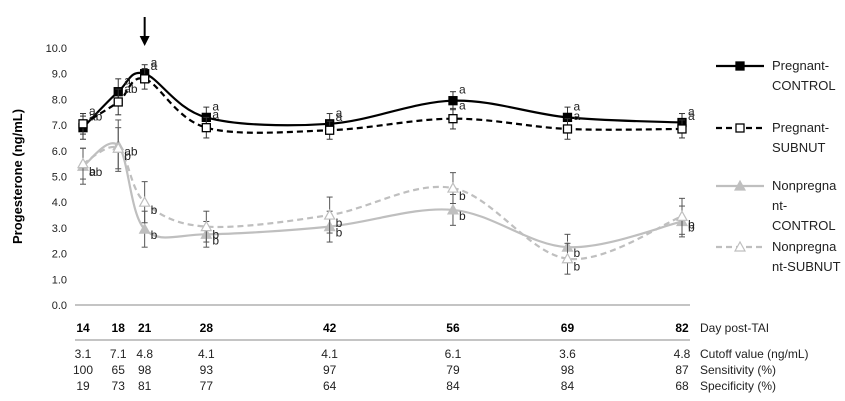 Image resolution: width=845 pixels, height=401 pixels. What do you see at coordinates (772, 137) in the screenshot?
I see `legend-entry: Pregnant- SUBNUT` at bounding box center [772, 137].